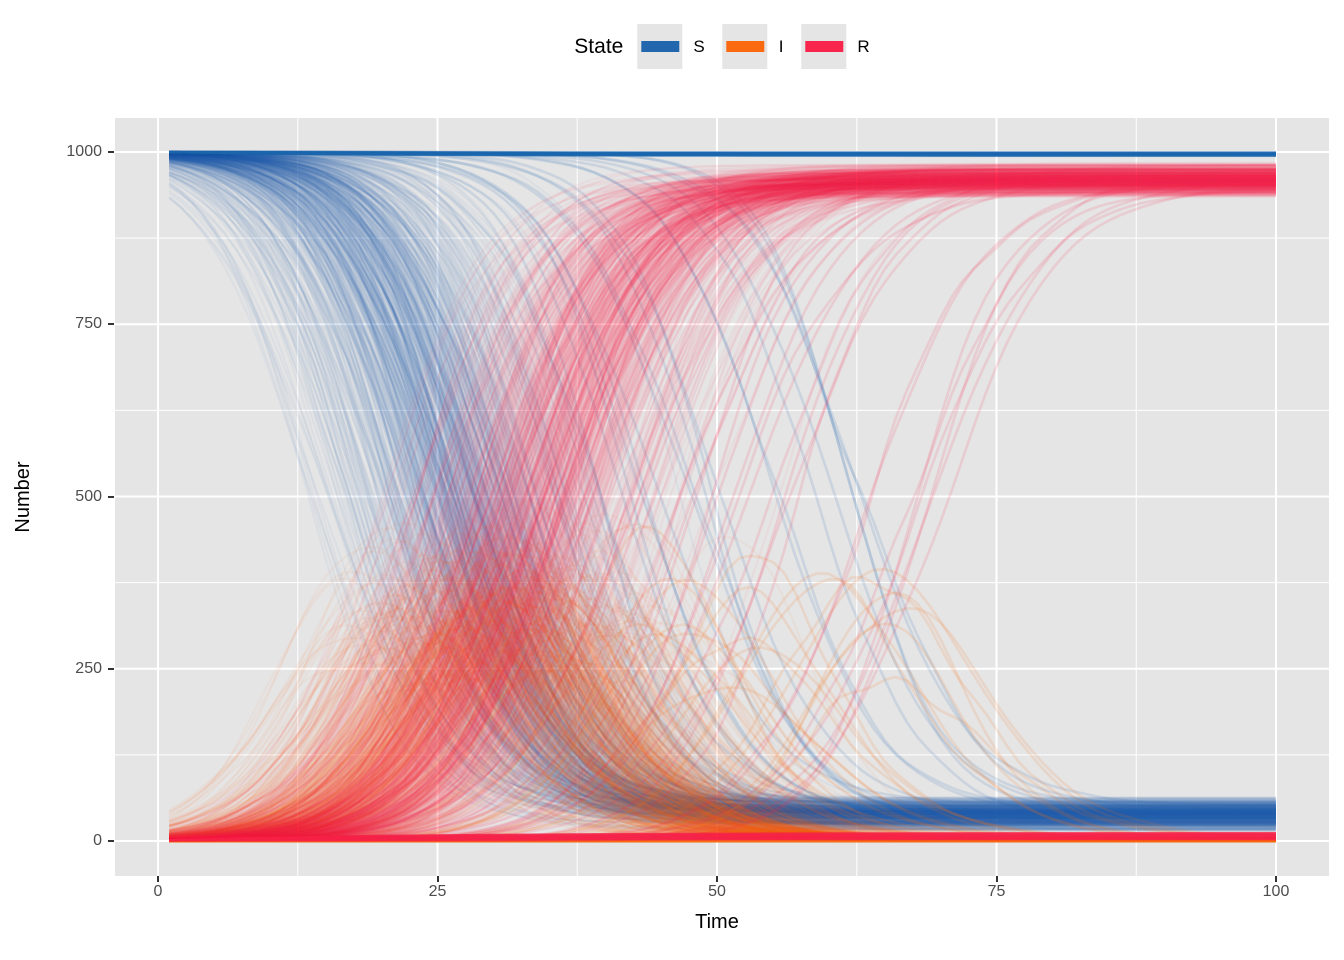 The height and width of the screenshot is (960, 1344). I want to click on legend-label-S: S, so click(699, 46).